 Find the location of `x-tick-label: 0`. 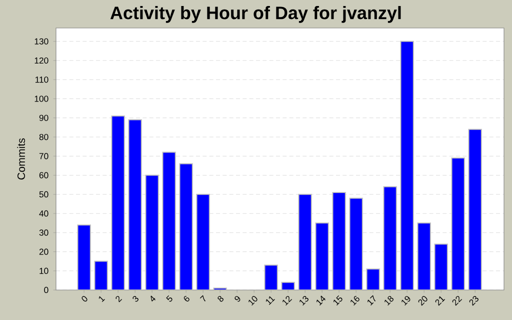

x-tick-label: 0 is located at coordinates (85, 299).